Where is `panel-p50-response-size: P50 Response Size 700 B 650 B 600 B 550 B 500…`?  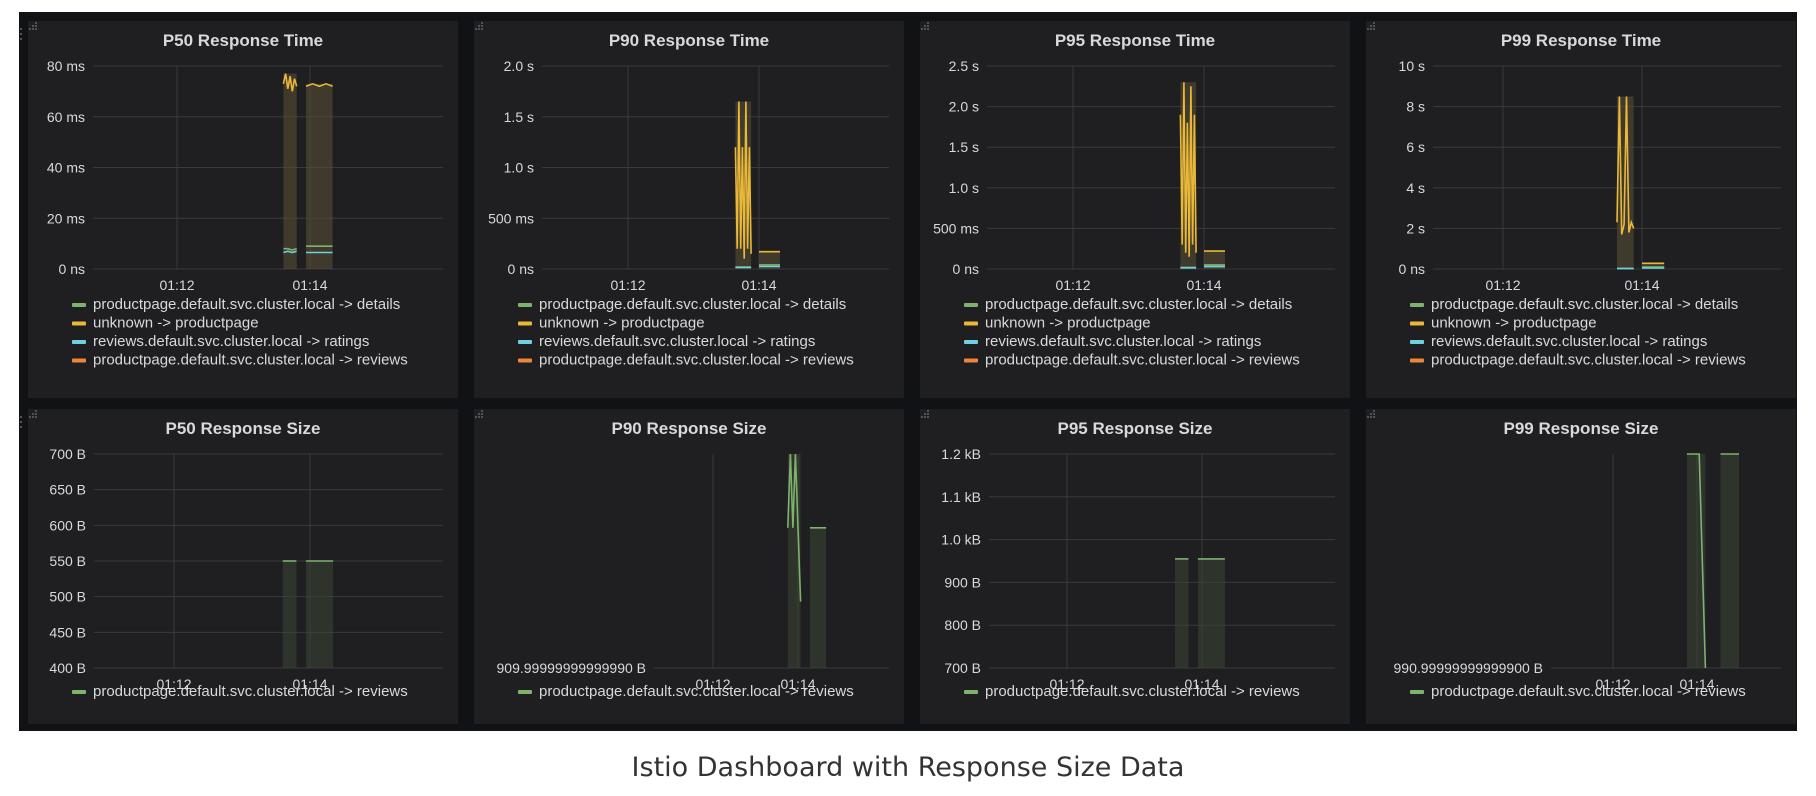 panel-p50-response-size: P50 Response Size 700 B 650 B 600 B 550 B 500… is located at coordinates (243, 566).